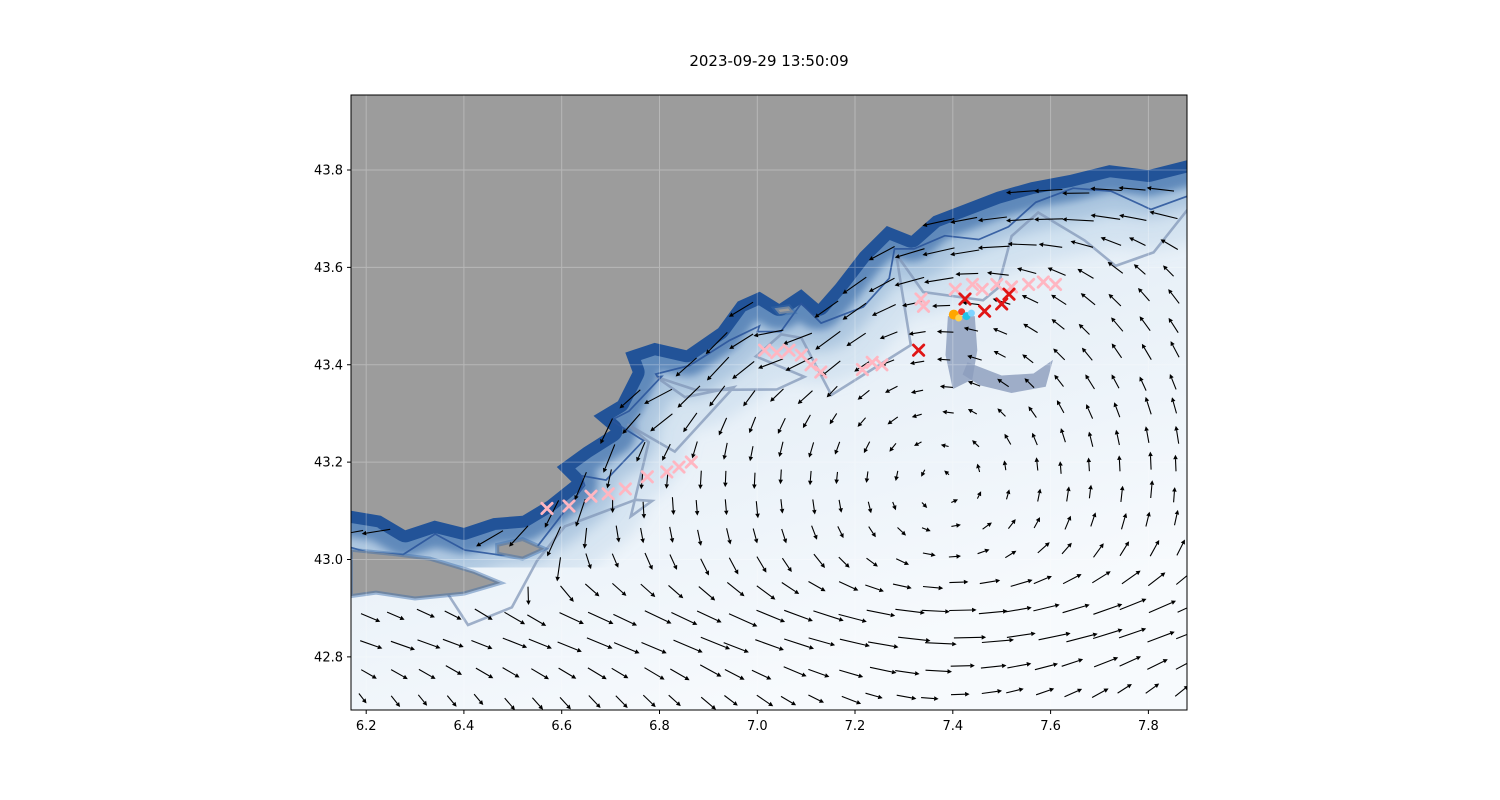  I want to click on x-tick-label: 7.0, so click(757, 726).